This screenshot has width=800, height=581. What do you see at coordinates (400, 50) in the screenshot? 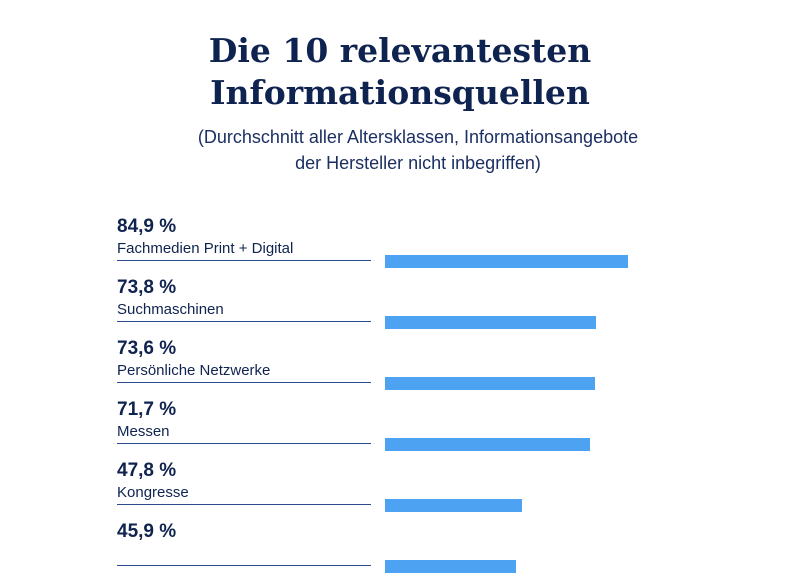
I see `chart-title-line-1: Die 10 relevantesten` at bounding box center [400, 50].